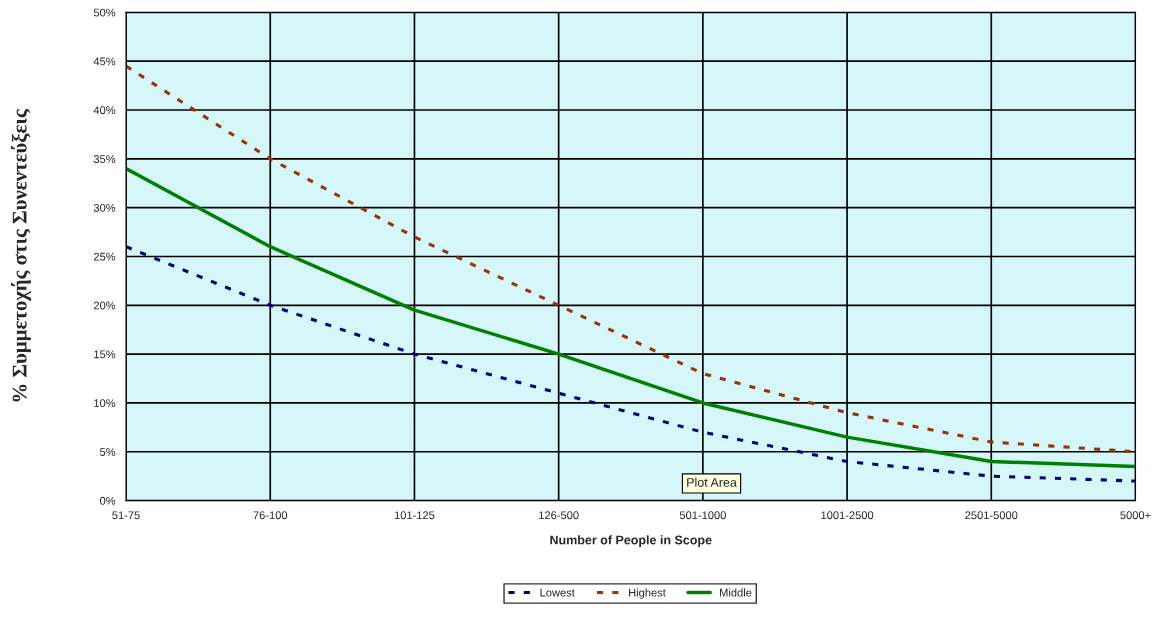  What do you see at coordinates (104, 159) in the screenshot?
I see `y-tick-label: 35%` at bounding box center [104, 159].